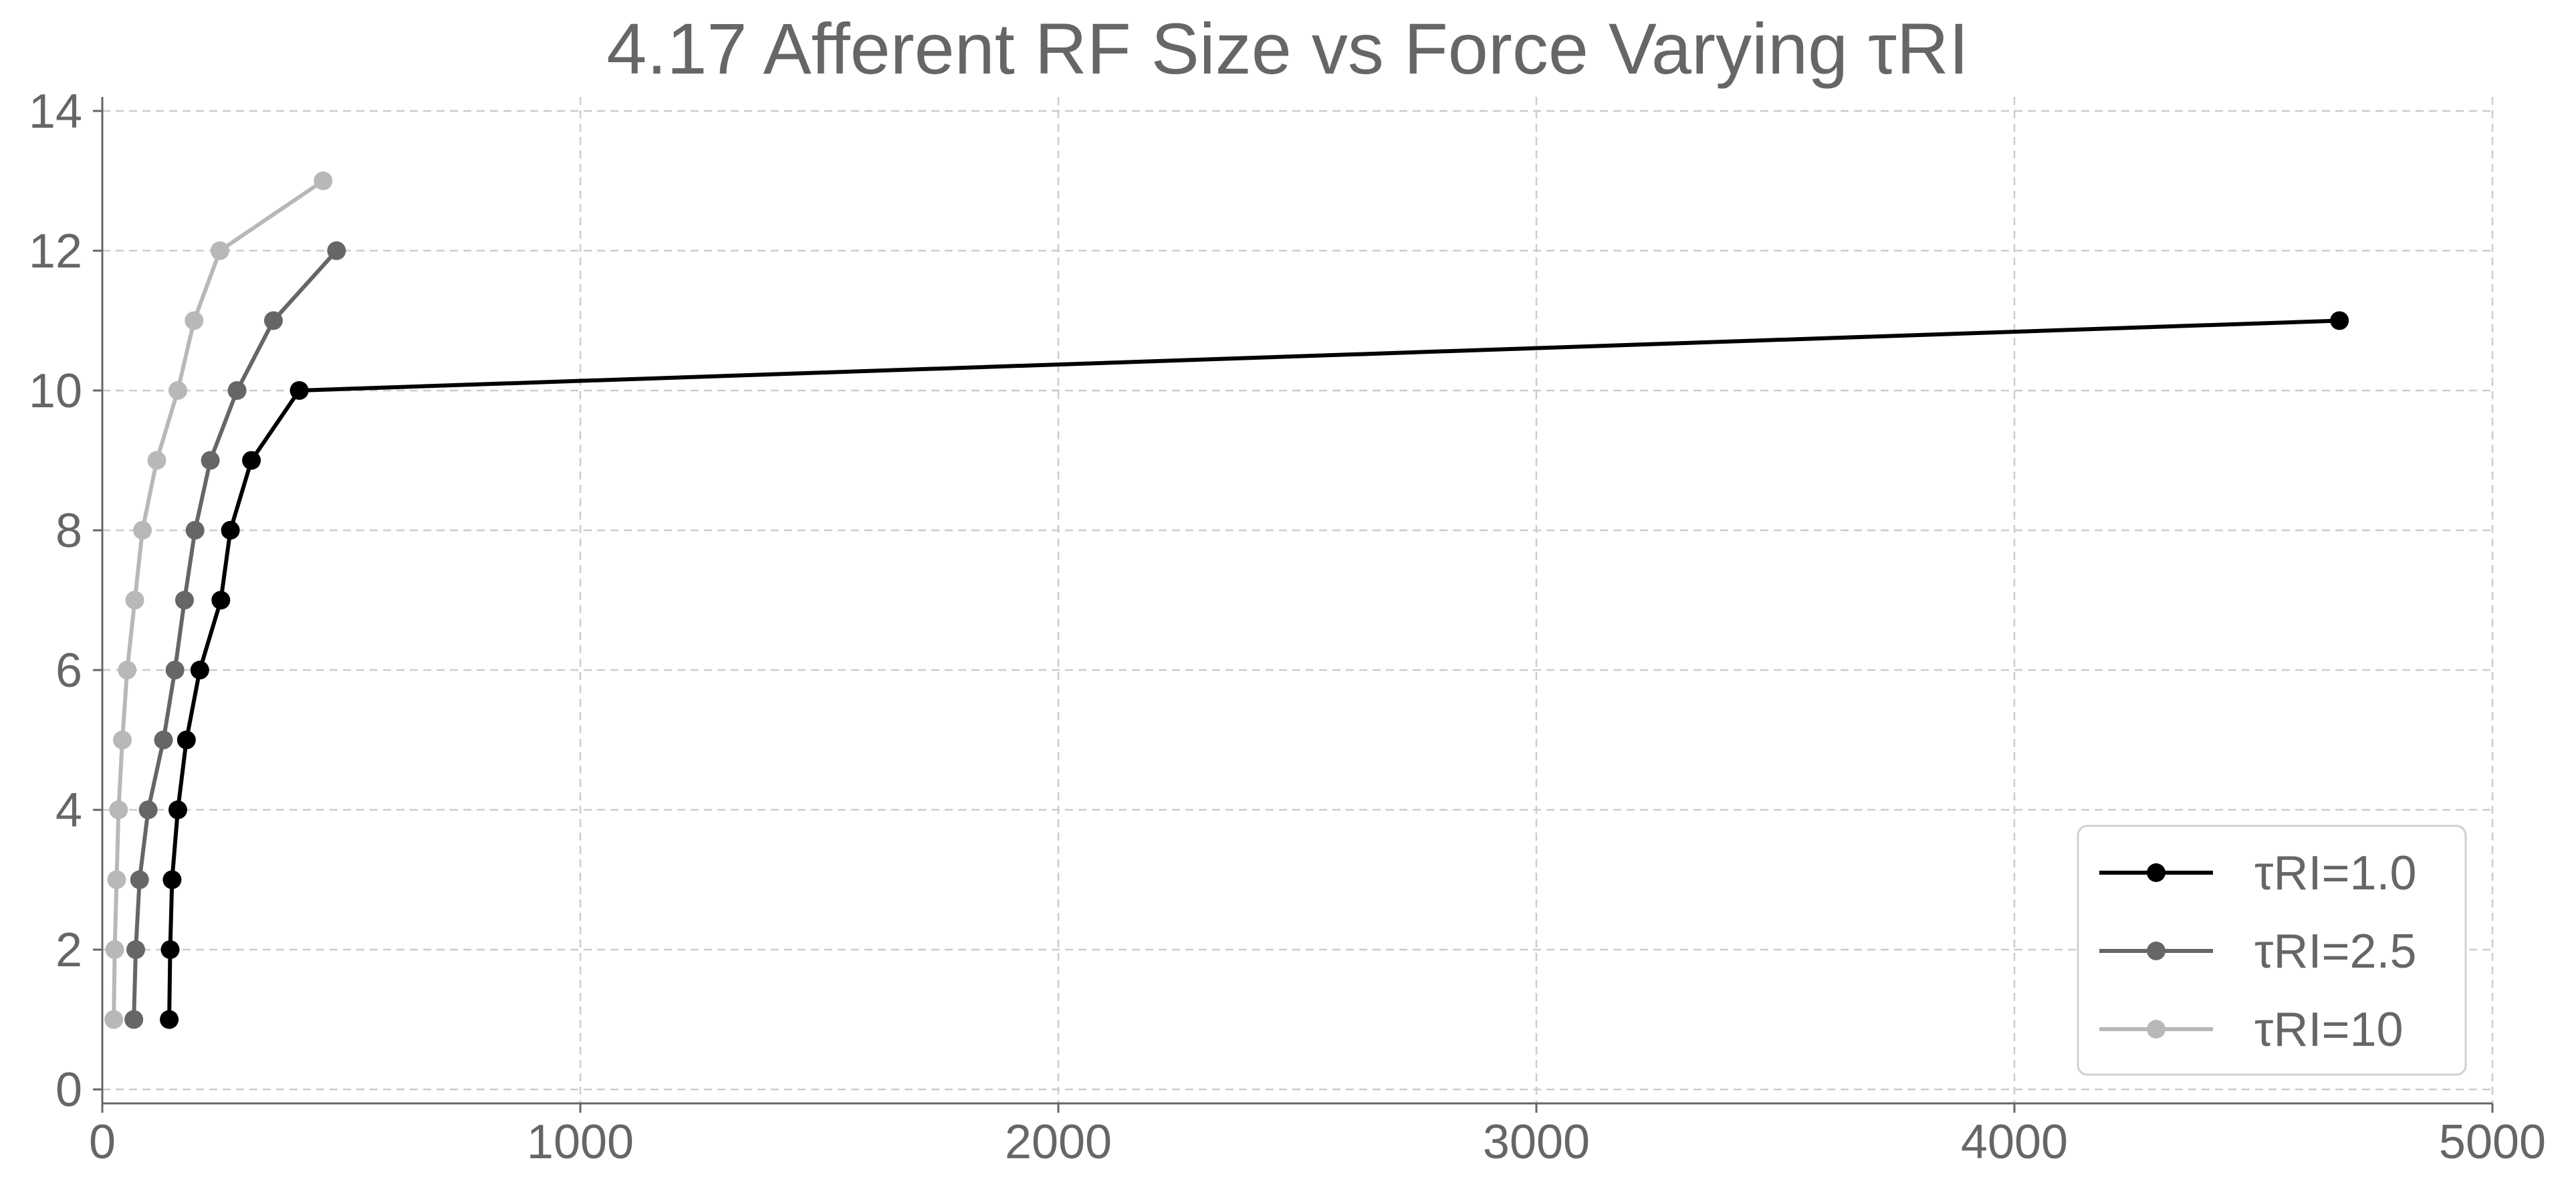 This screenshot has height=1195, width=2576. Describe the element at coordinates (580, 1142) in the screenshot. I see `x-tick-label: 1000` at that location.